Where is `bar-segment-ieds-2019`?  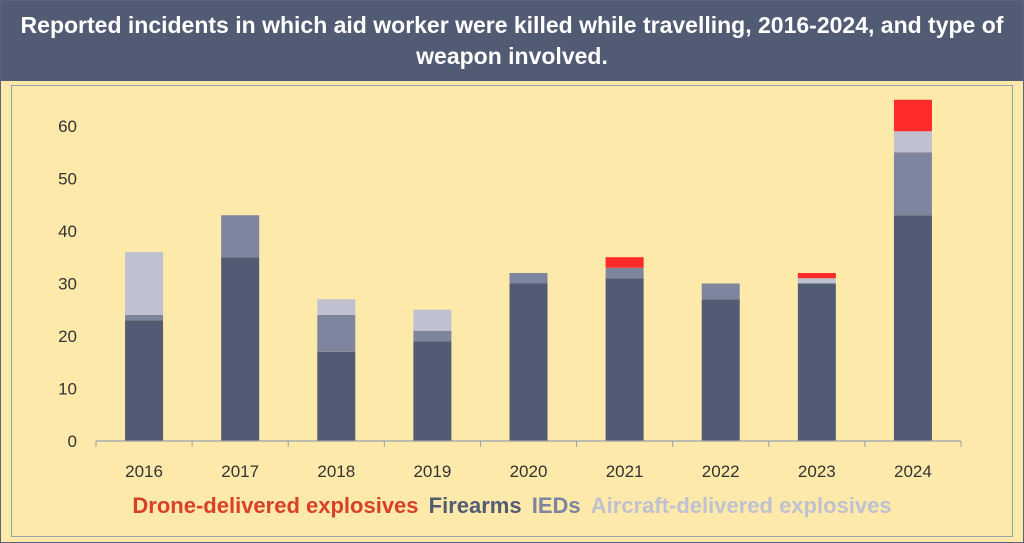
bar-segment-ieds-2019 is located at coordinates (432, 336).